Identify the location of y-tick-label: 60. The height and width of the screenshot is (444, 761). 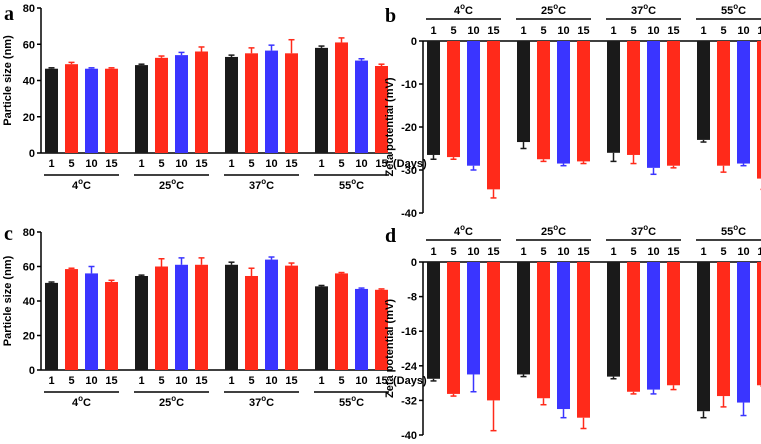
(29, 268).